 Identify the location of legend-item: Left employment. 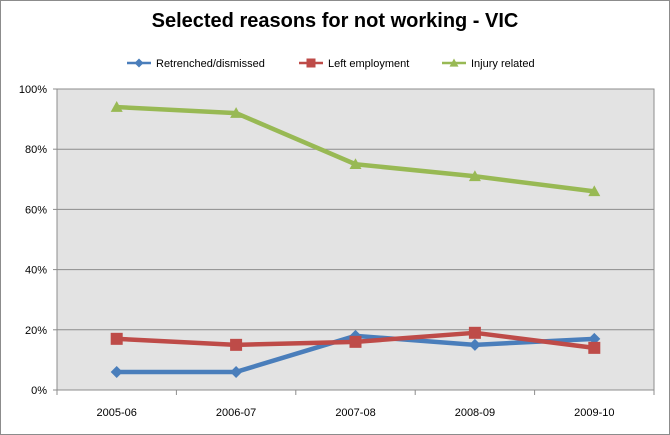
(354, 64).